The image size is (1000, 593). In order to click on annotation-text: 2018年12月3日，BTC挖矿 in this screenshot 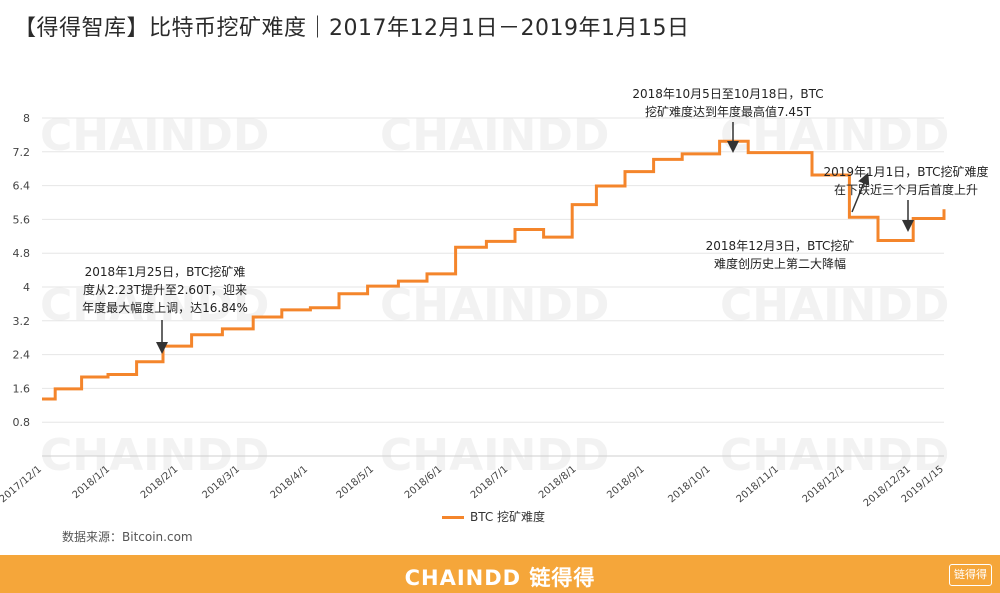, I will do `click(780, 245)`.